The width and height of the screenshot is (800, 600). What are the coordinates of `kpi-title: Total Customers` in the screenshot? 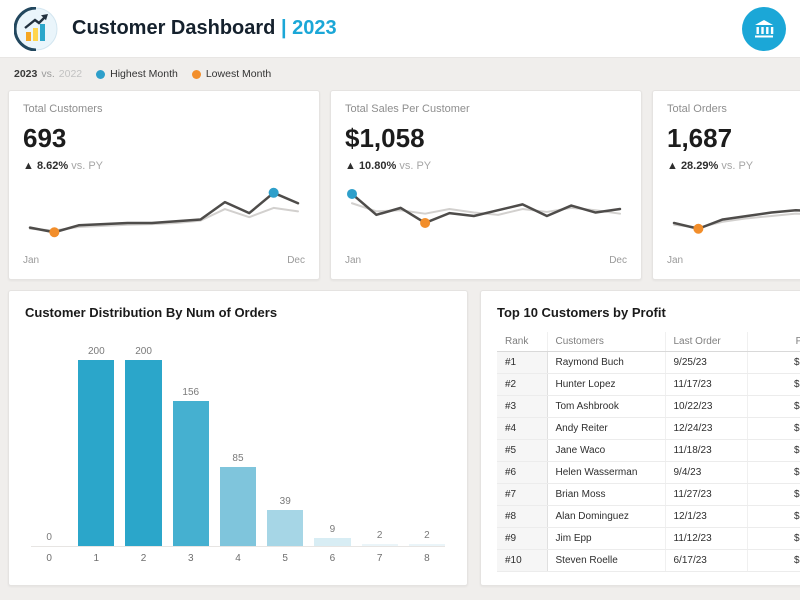 It's located at (63, 109).